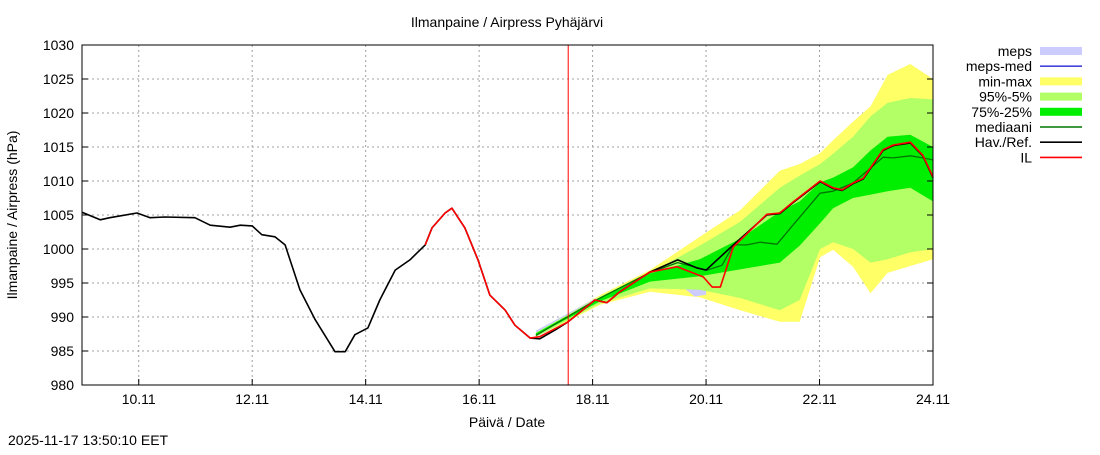 This screenshot has width=1100, height=455. I want to click on y-tick-label: 1015, so click(58, 147).